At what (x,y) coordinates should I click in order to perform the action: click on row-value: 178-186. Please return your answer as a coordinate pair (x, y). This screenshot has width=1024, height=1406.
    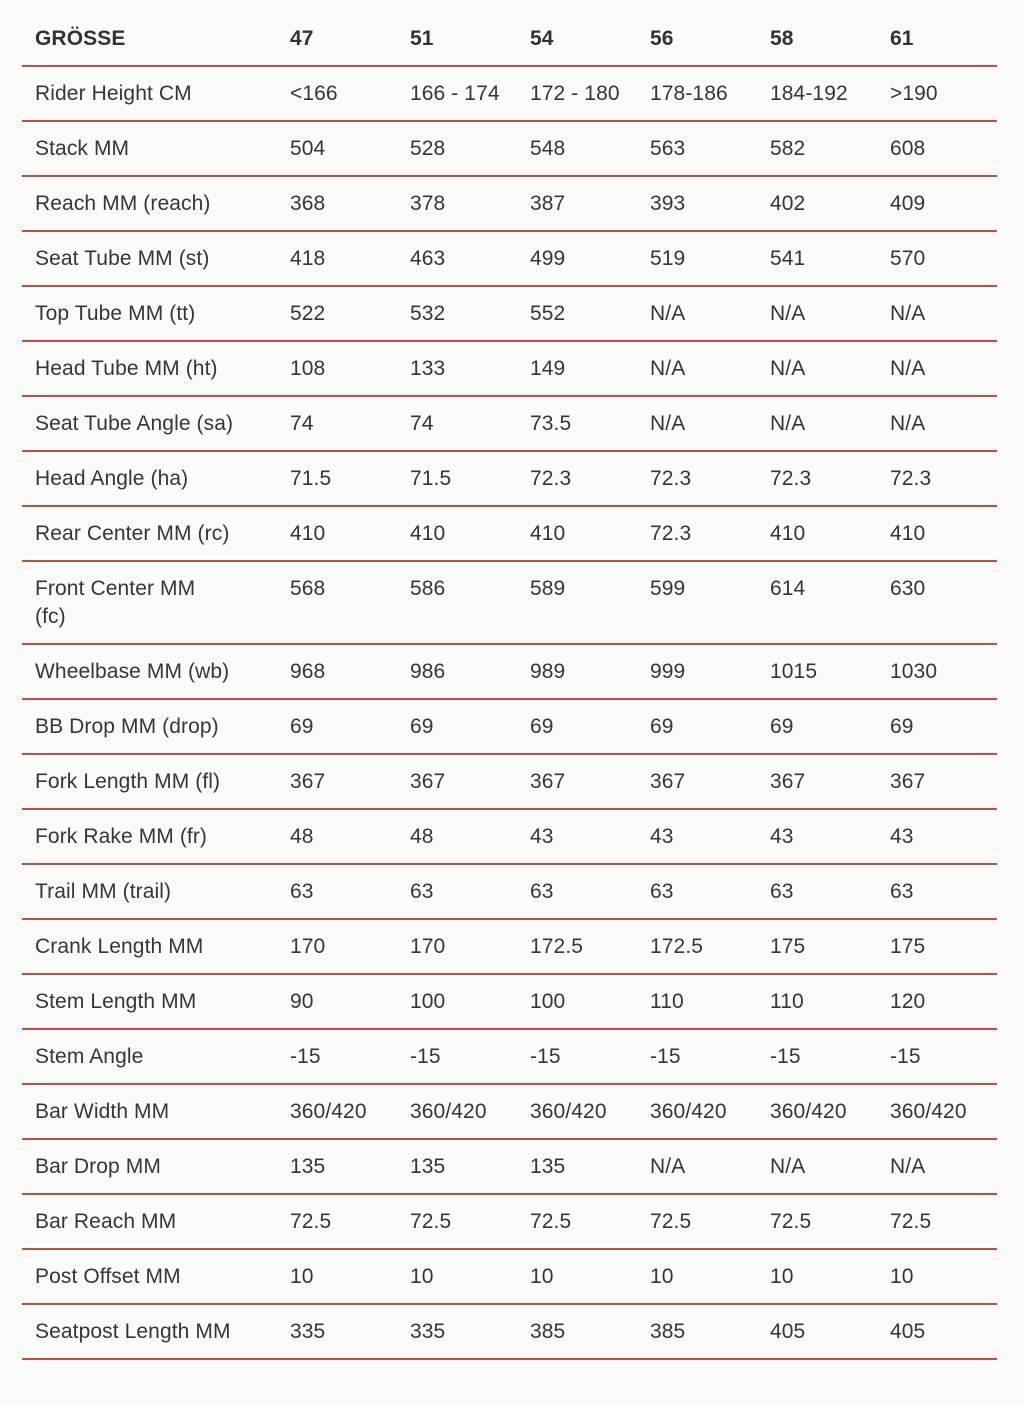
    Looking at the image, I should click on (710, 94).